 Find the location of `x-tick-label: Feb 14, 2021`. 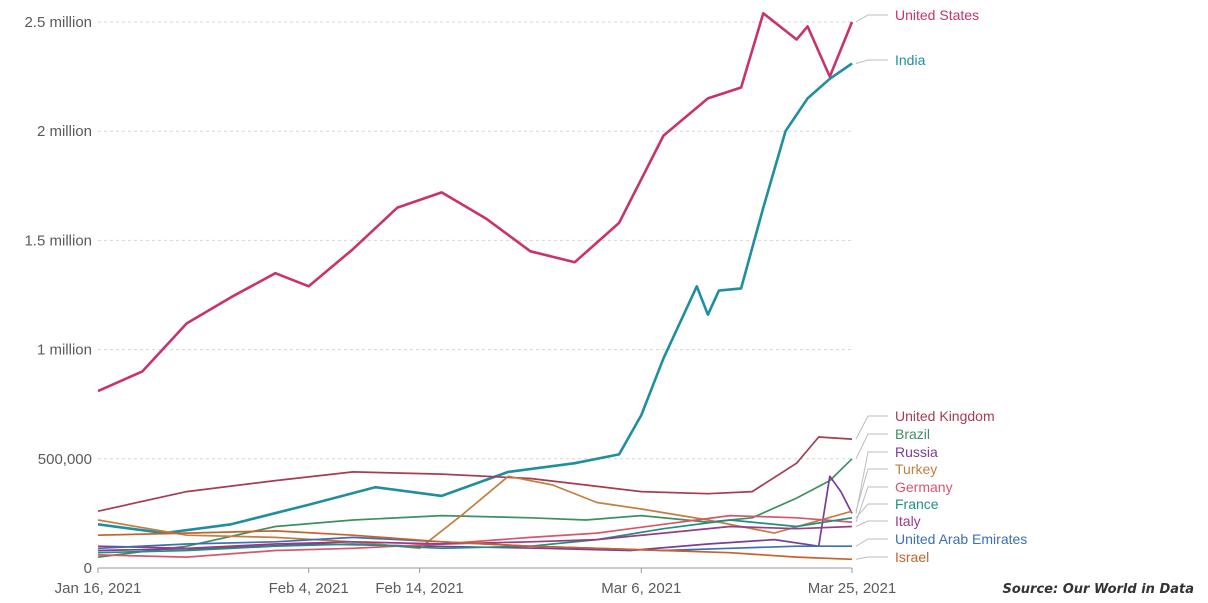

x-tick-label: Feb 14, 2021 is located at coordinates (419, 588).